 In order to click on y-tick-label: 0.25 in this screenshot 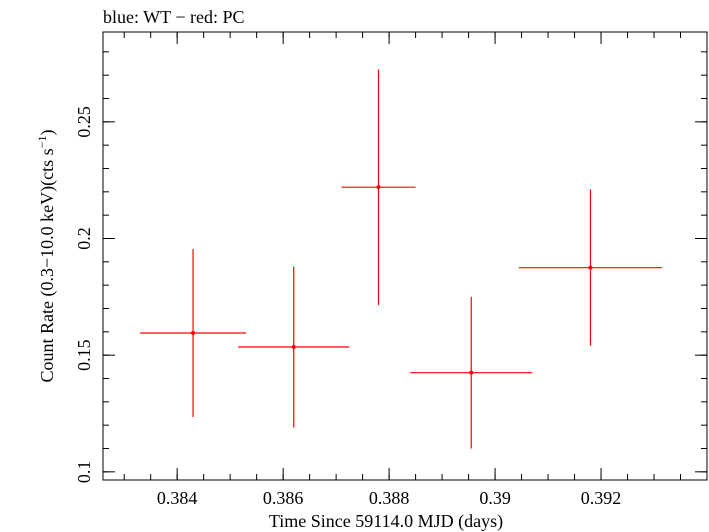, I will do `click(84, 122)`.